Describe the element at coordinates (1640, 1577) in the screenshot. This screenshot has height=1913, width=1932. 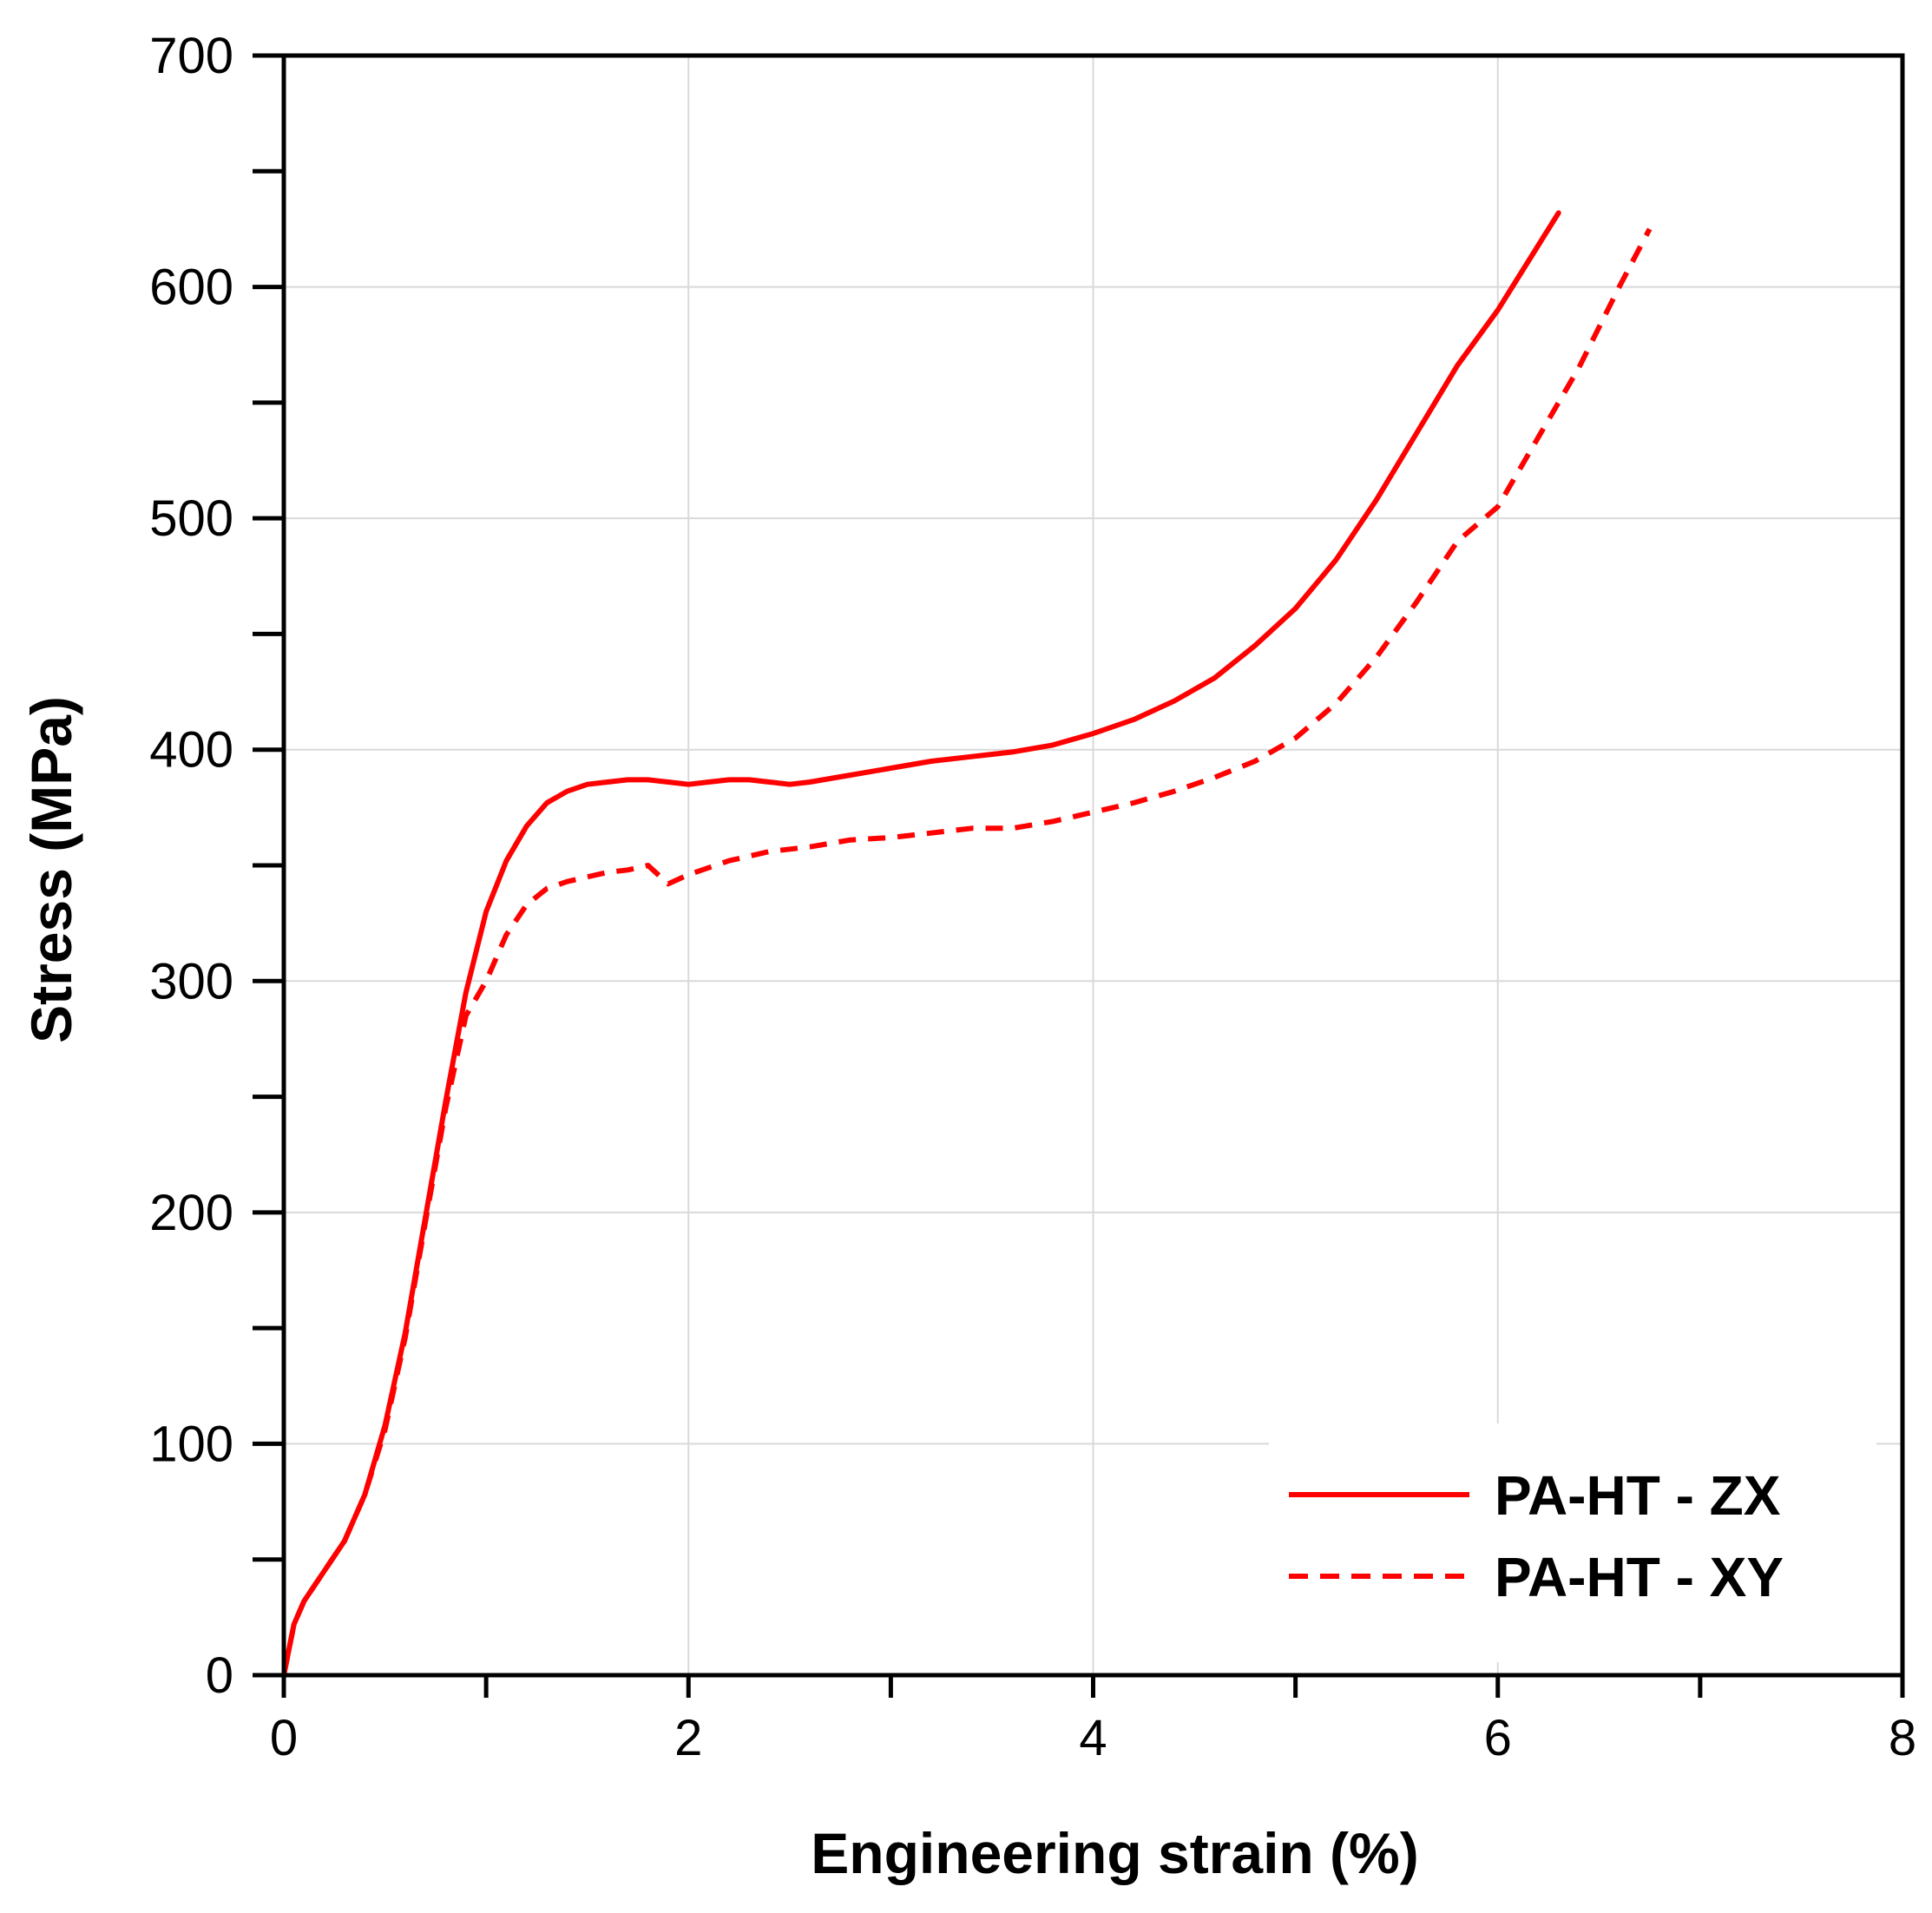
I see `legend-label-pa-ht-xy: PA-HT - XY` at that location.